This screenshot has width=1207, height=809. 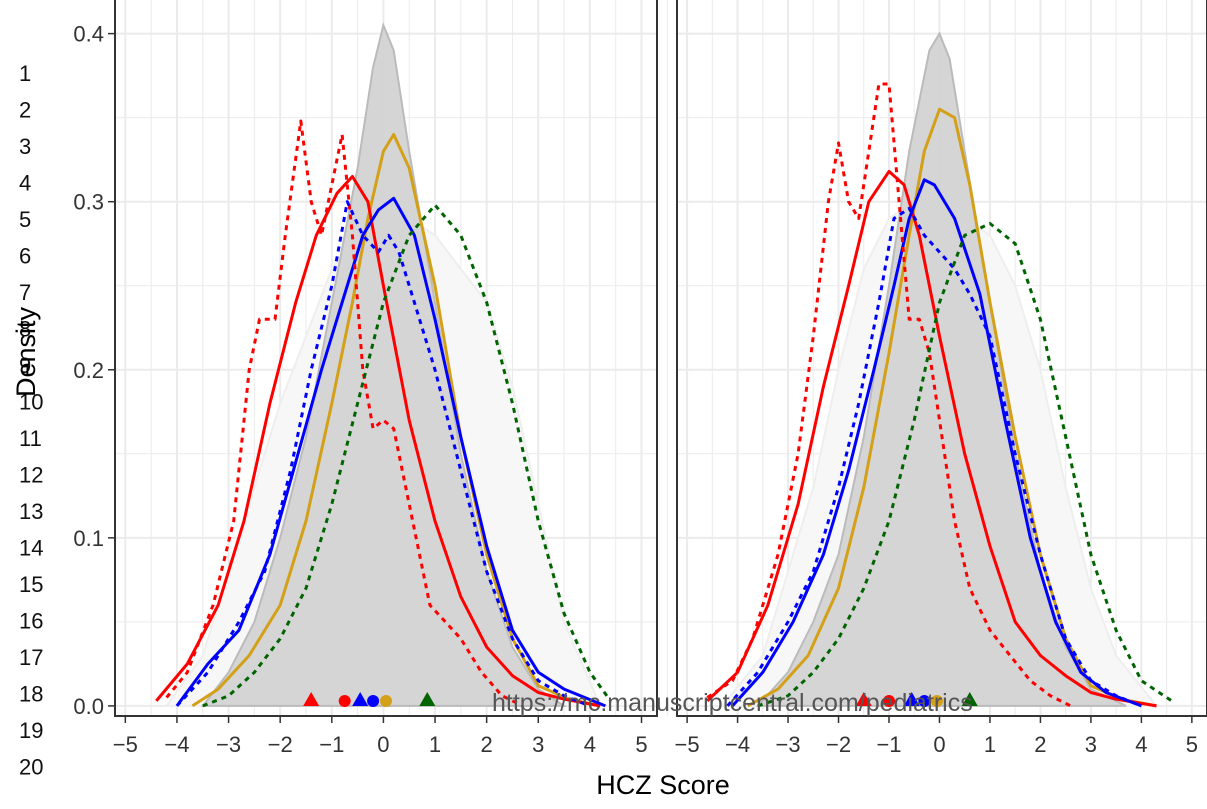 I want to click on y-tick-label: 0.4, so click(x=88, y=34).